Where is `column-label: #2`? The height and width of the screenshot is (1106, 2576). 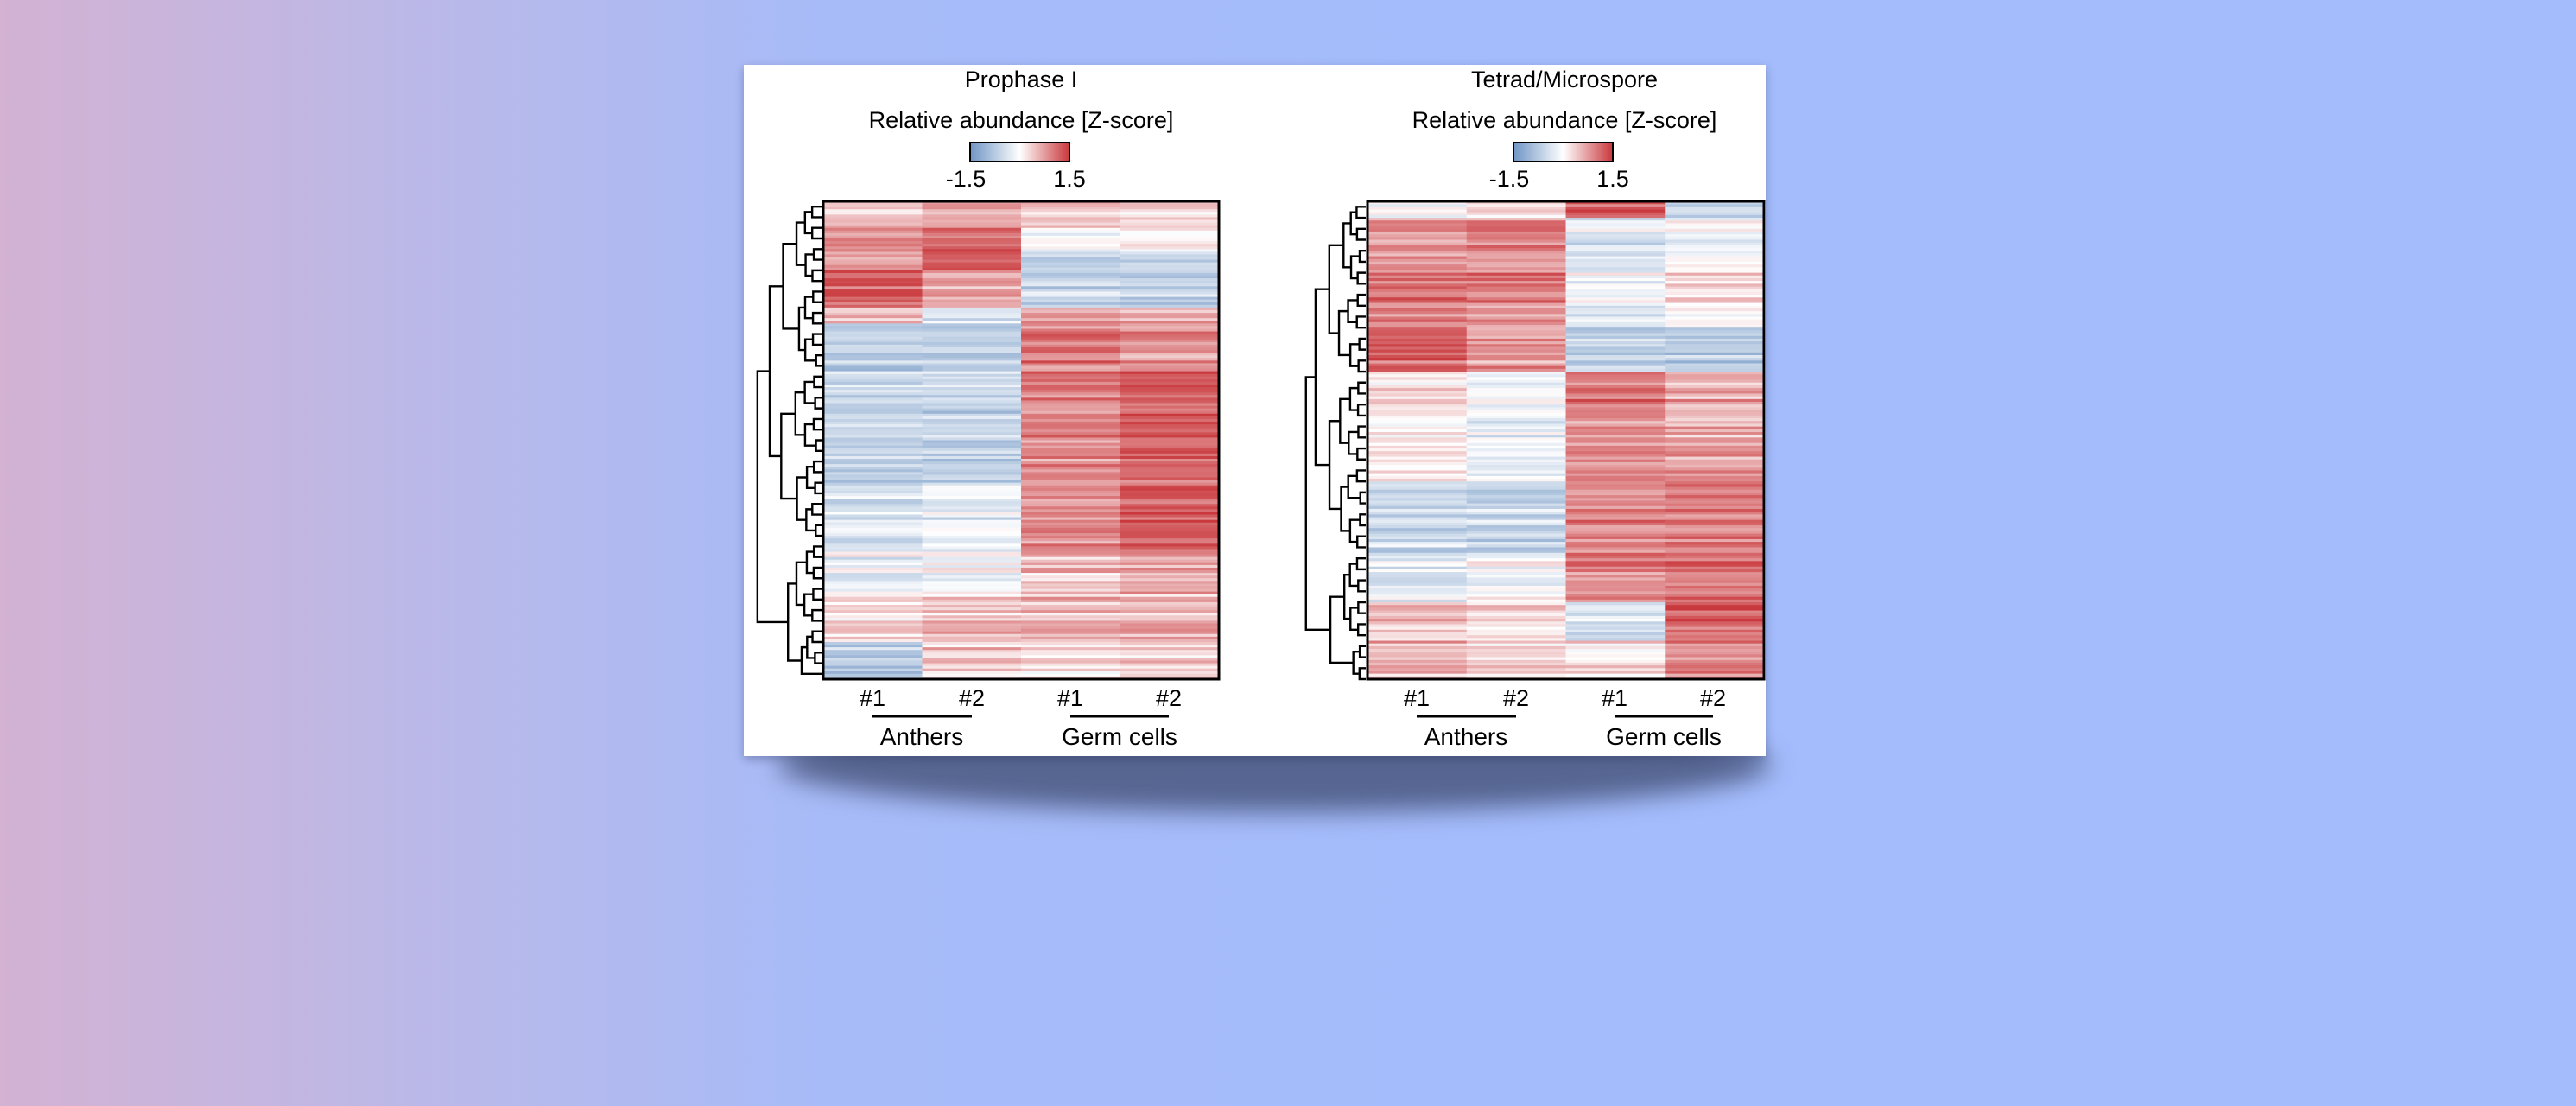 column-label: #2 is located at coordinates (1713, 698).